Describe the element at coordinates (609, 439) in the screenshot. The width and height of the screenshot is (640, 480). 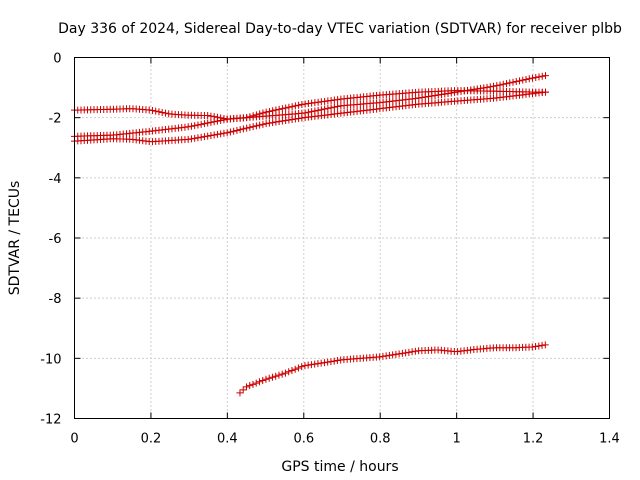
I see `x-tick-label: 1.4` at that location.